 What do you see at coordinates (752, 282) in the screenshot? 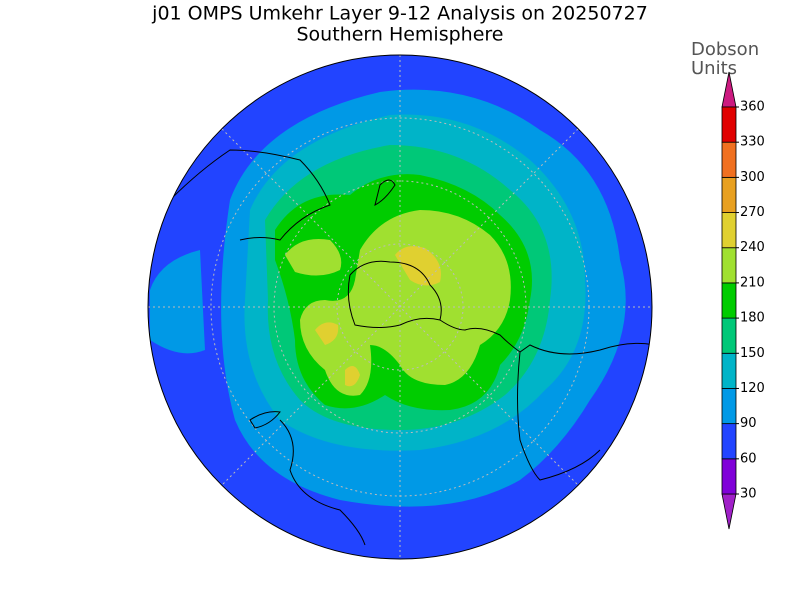
I see `colorbar-tick-label: 210` at bounding box center [752, 282].